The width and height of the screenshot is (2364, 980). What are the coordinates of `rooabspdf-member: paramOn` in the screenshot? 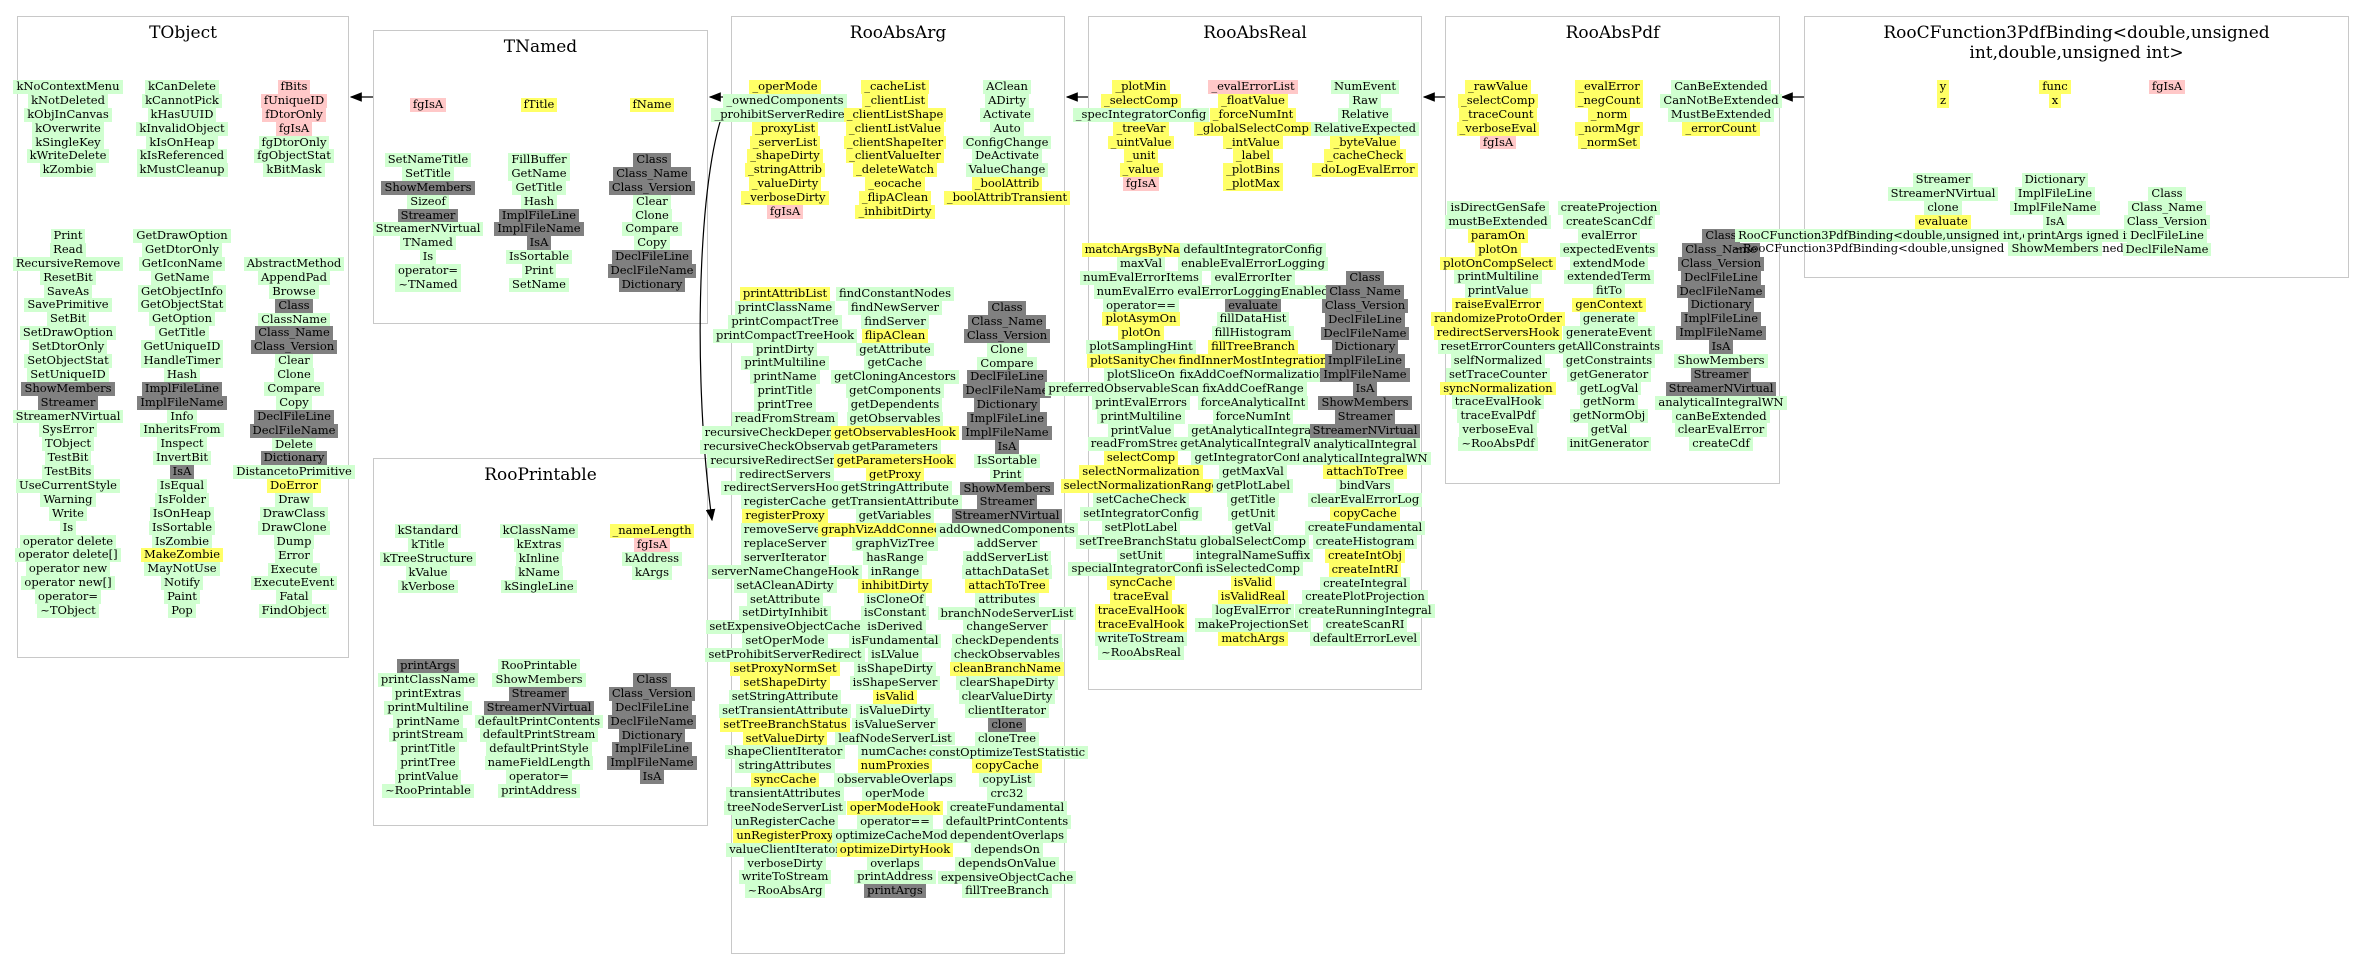 It's located at (1498, 235).